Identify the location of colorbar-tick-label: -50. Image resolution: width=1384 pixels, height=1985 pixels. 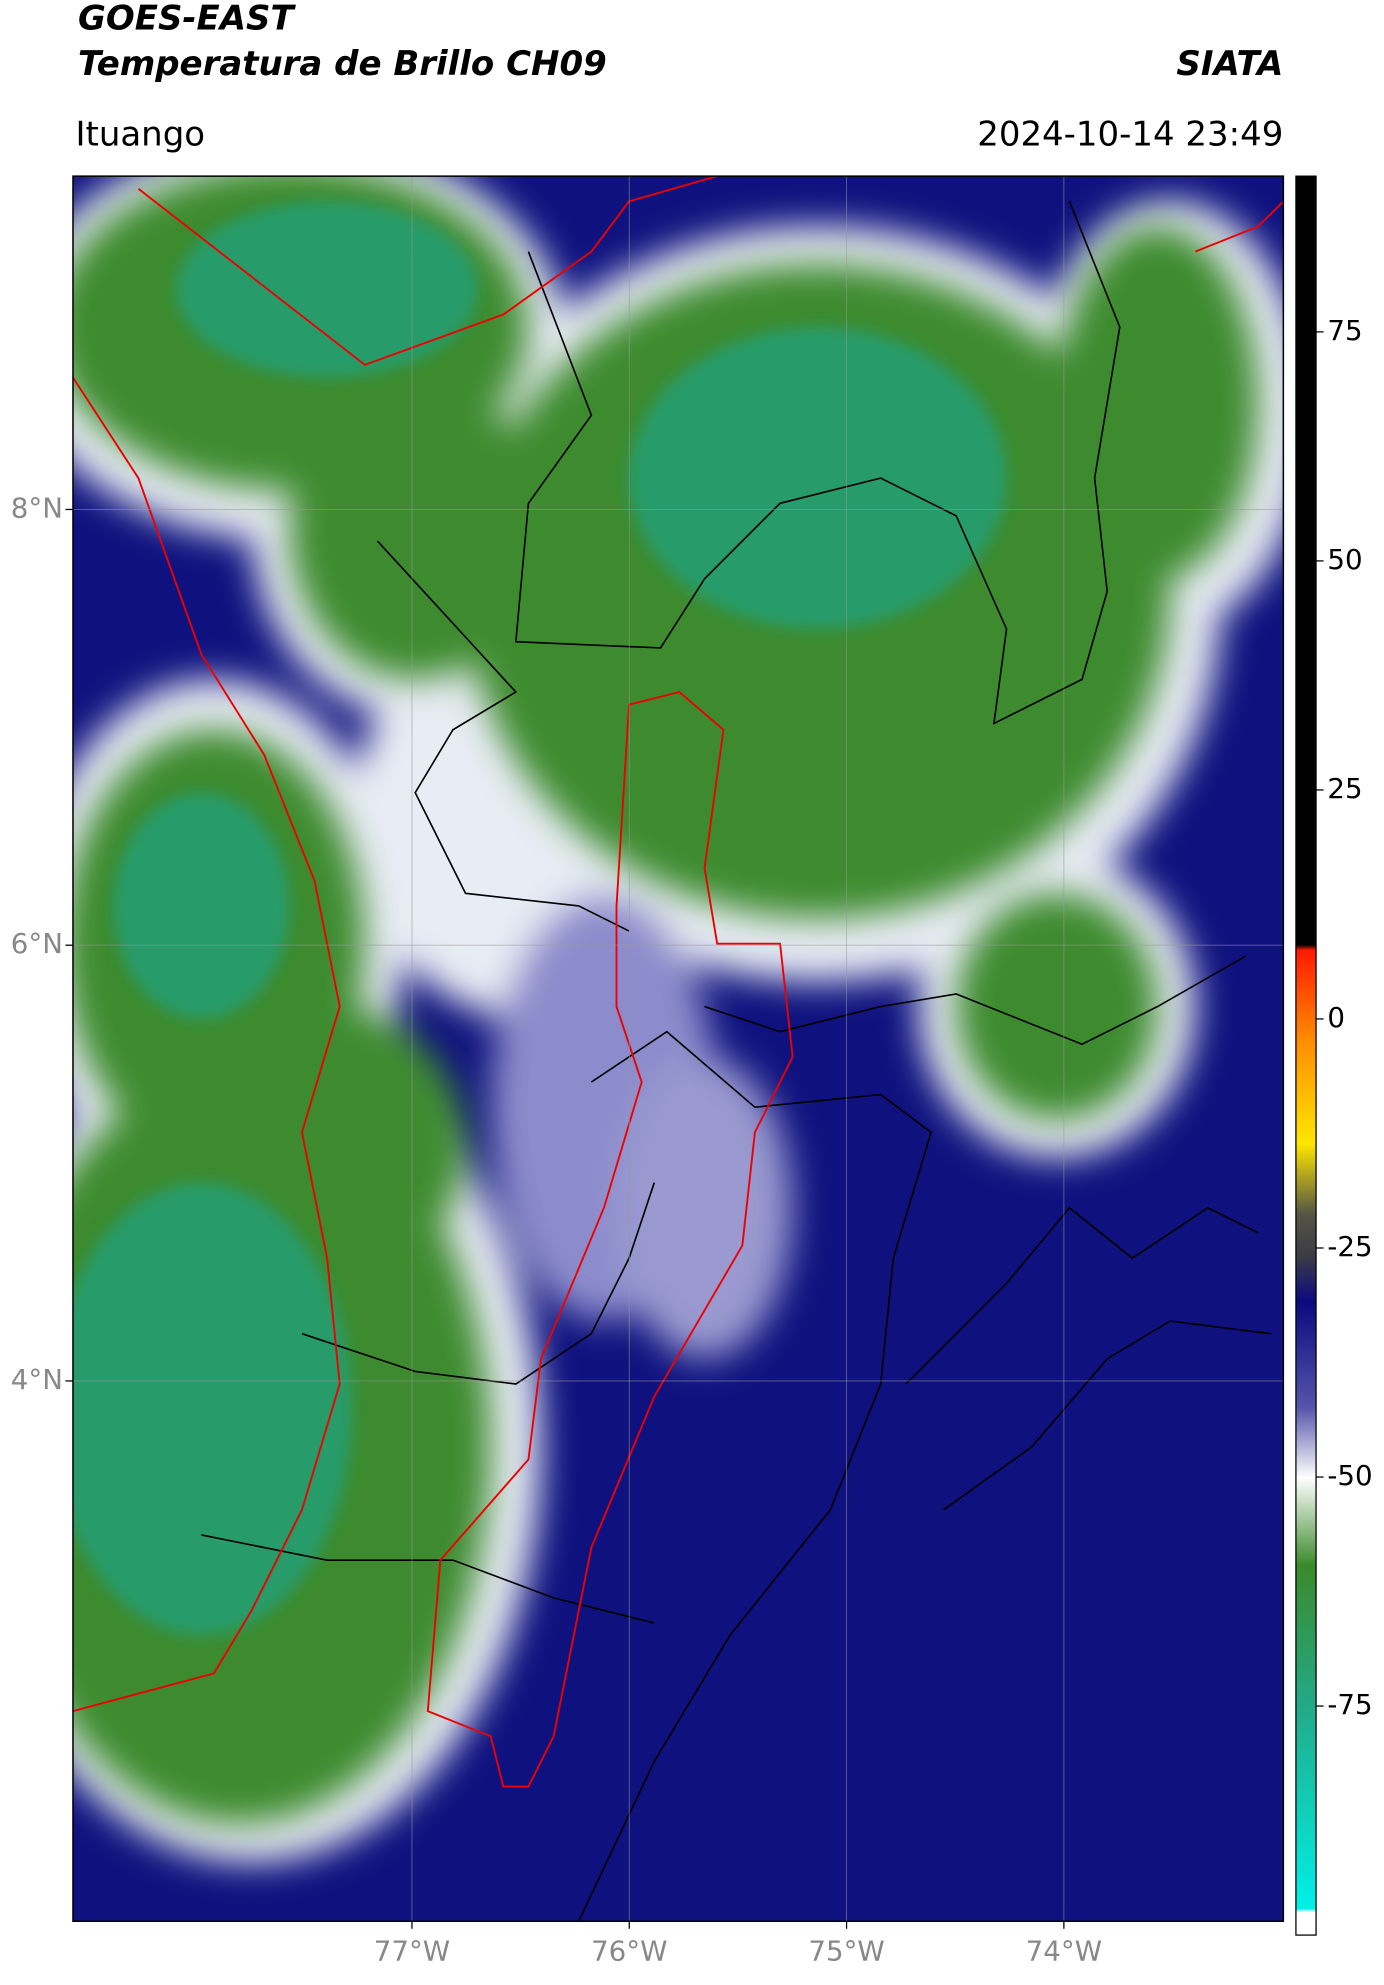
(1349, 1475).